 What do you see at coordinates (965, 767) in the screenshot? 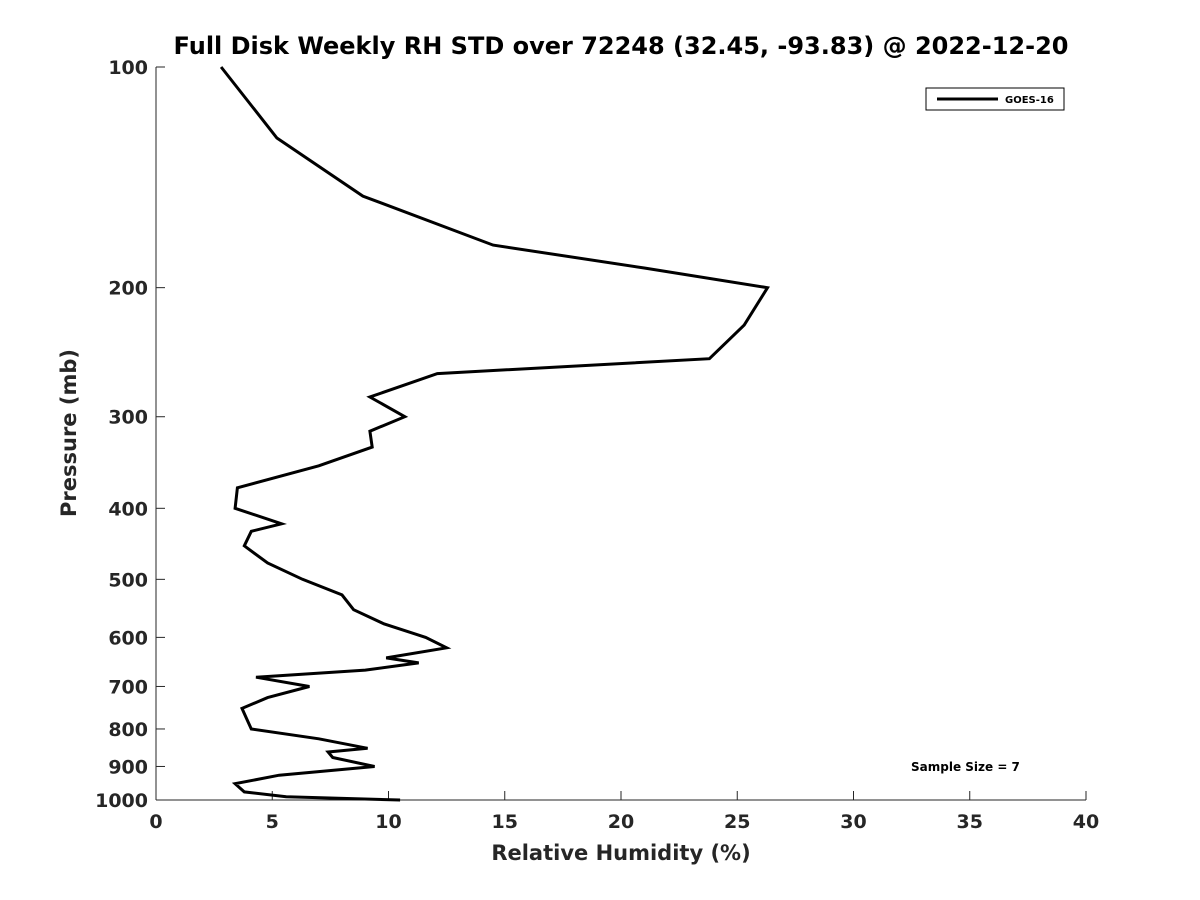
I see `sample-size-annotation: Sample Size = 7` at bounding box center [965, 767].